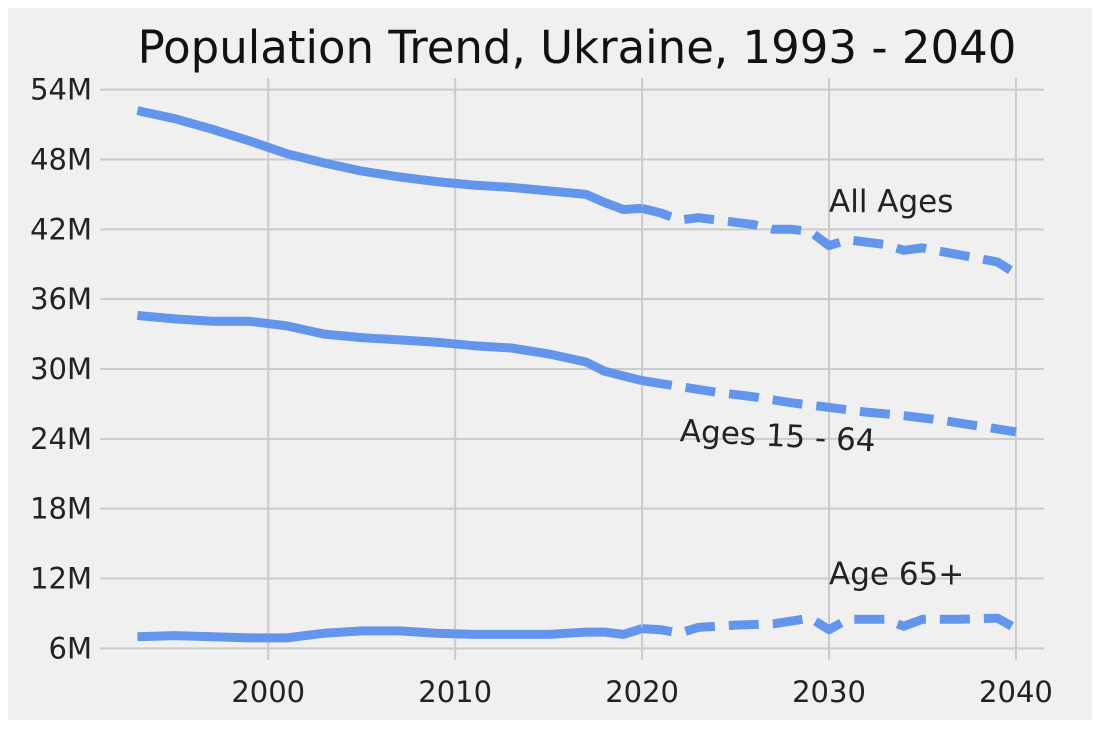 The image size is (1105, 730). What do you see at coordinates (390, 348) in the screenshot?
I see `series-1-historical-line` at bounding box center [390, 348].